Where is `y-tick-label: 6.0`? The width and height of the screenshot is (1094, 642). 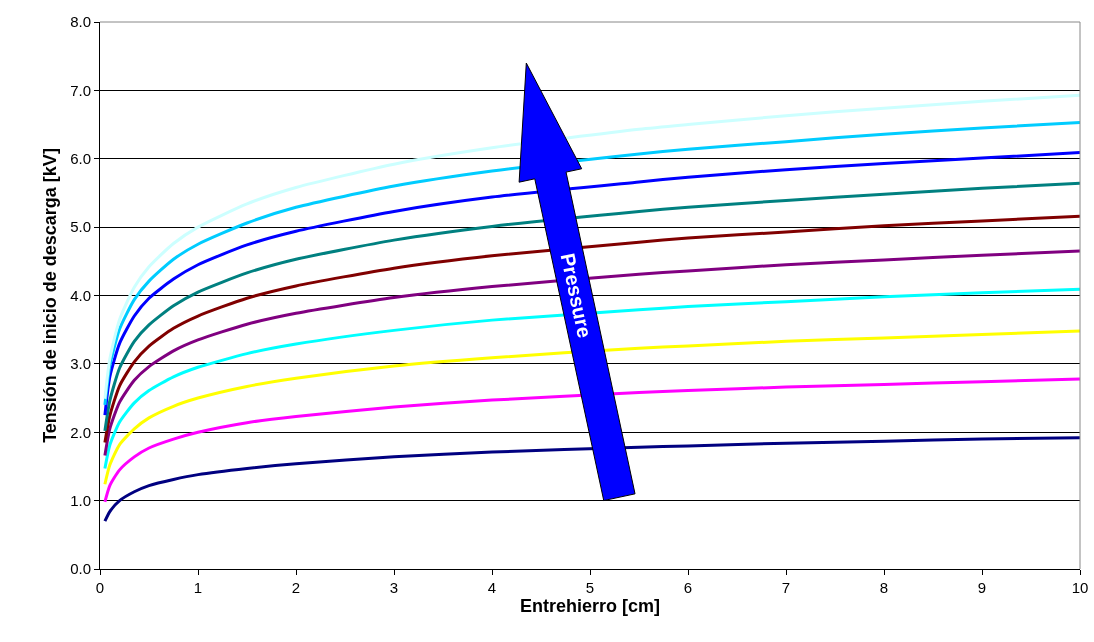
y-tick-label: 6.0 is located at coordinates (80, 158).